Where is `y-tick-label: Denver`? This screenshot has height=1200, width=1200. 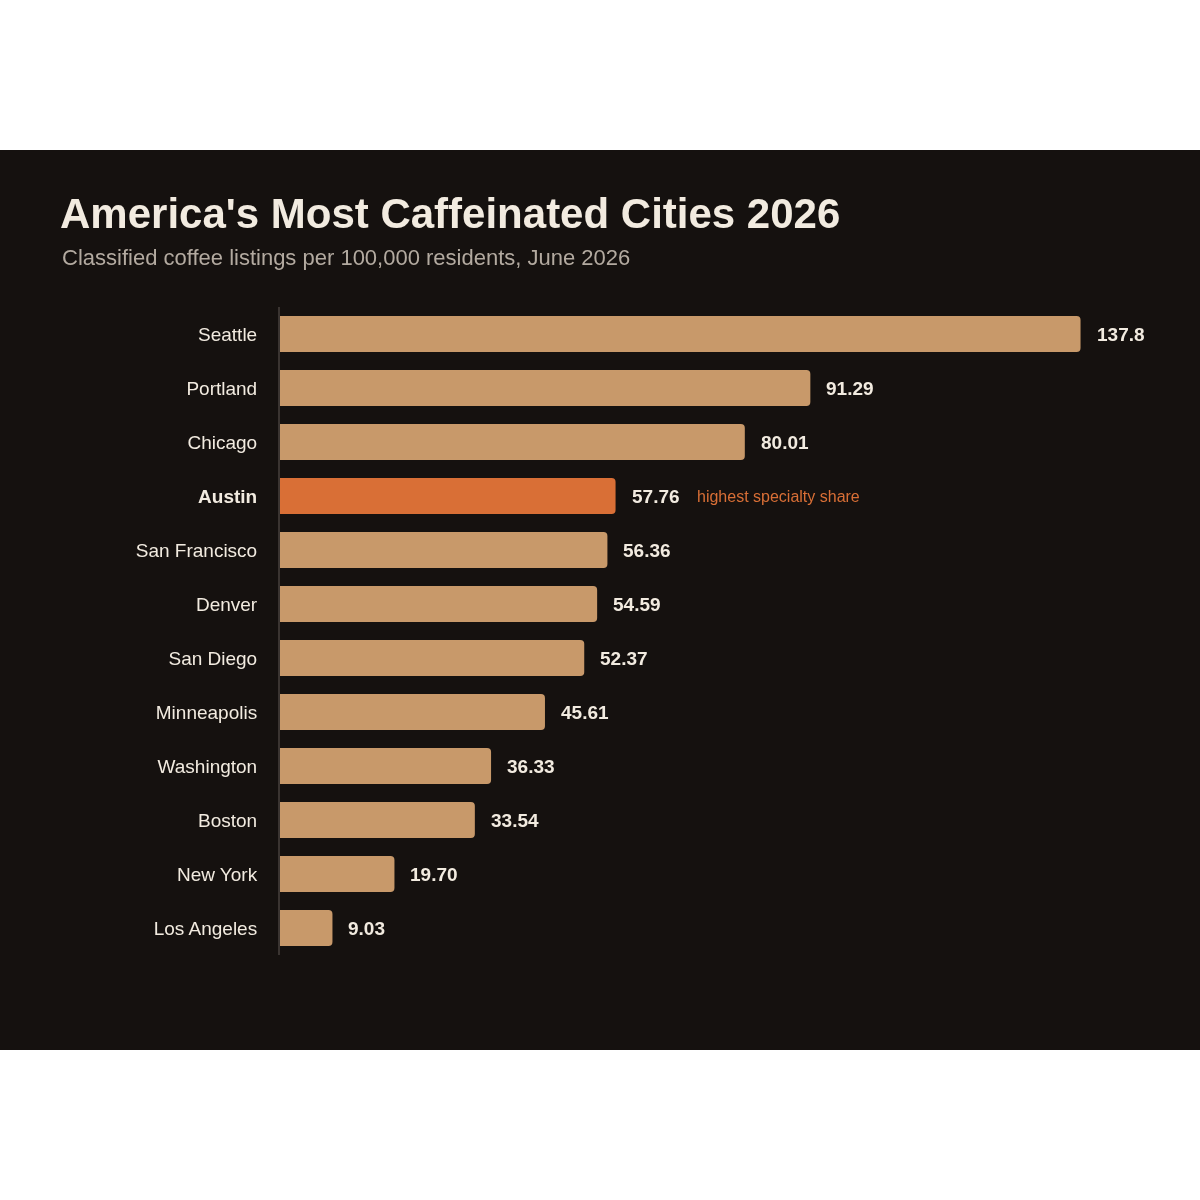 y-tick-label: Denver is located at coordinates (226, 604).